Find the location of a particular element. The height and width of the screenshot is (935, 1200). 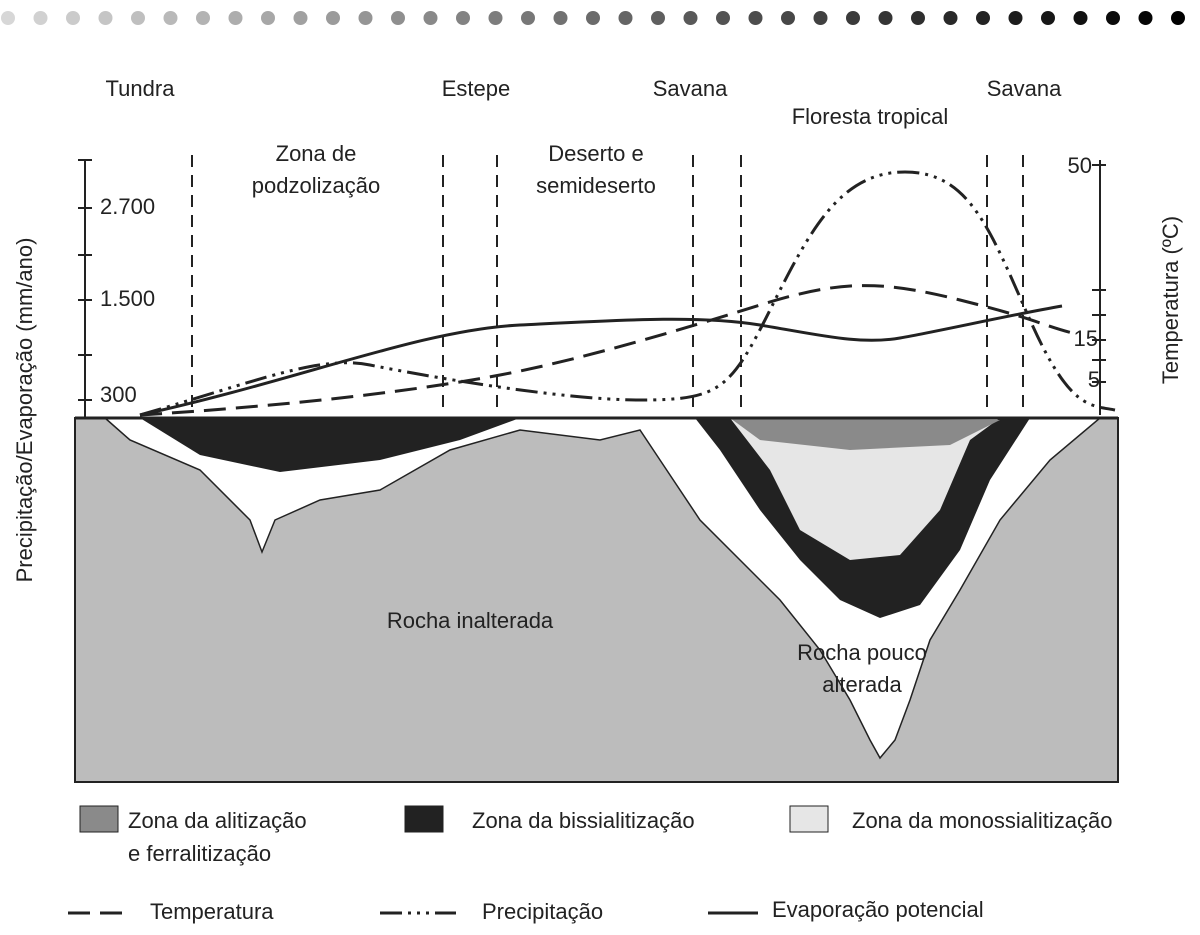

zone-label: Zona de is located at coordinates (316, 153).